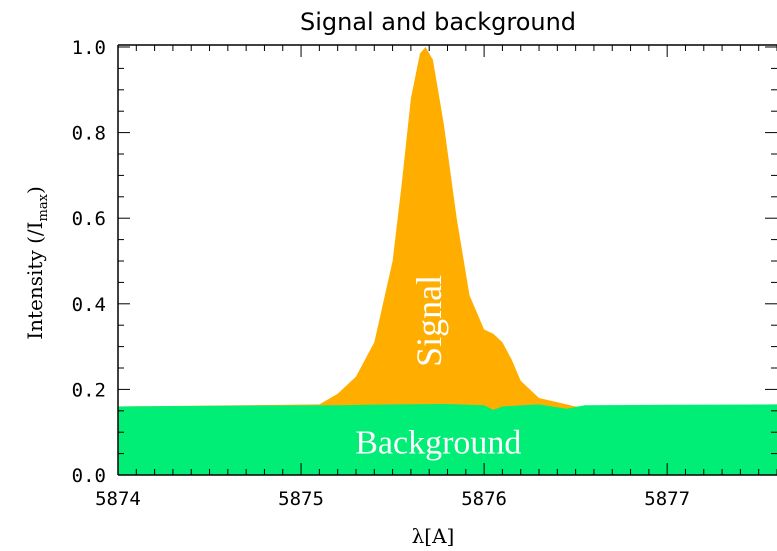  I want to click on y-tick-label: 0.4, so click(89, 305).